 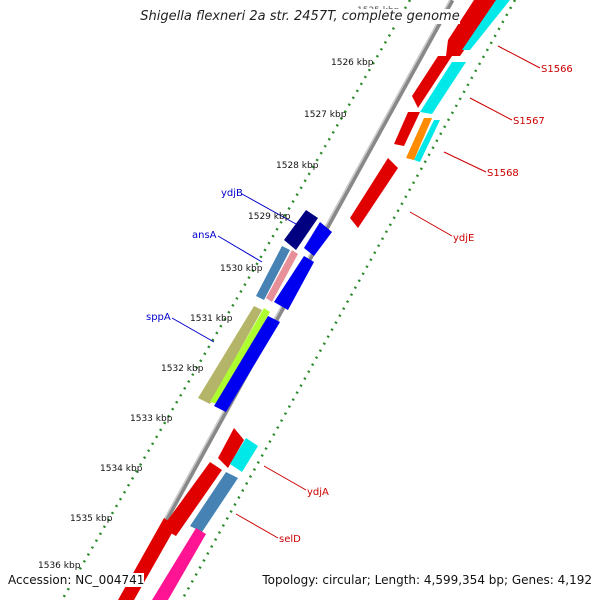 I want to click on gene-label-s1566: S1566, so click(x=557, y=69).